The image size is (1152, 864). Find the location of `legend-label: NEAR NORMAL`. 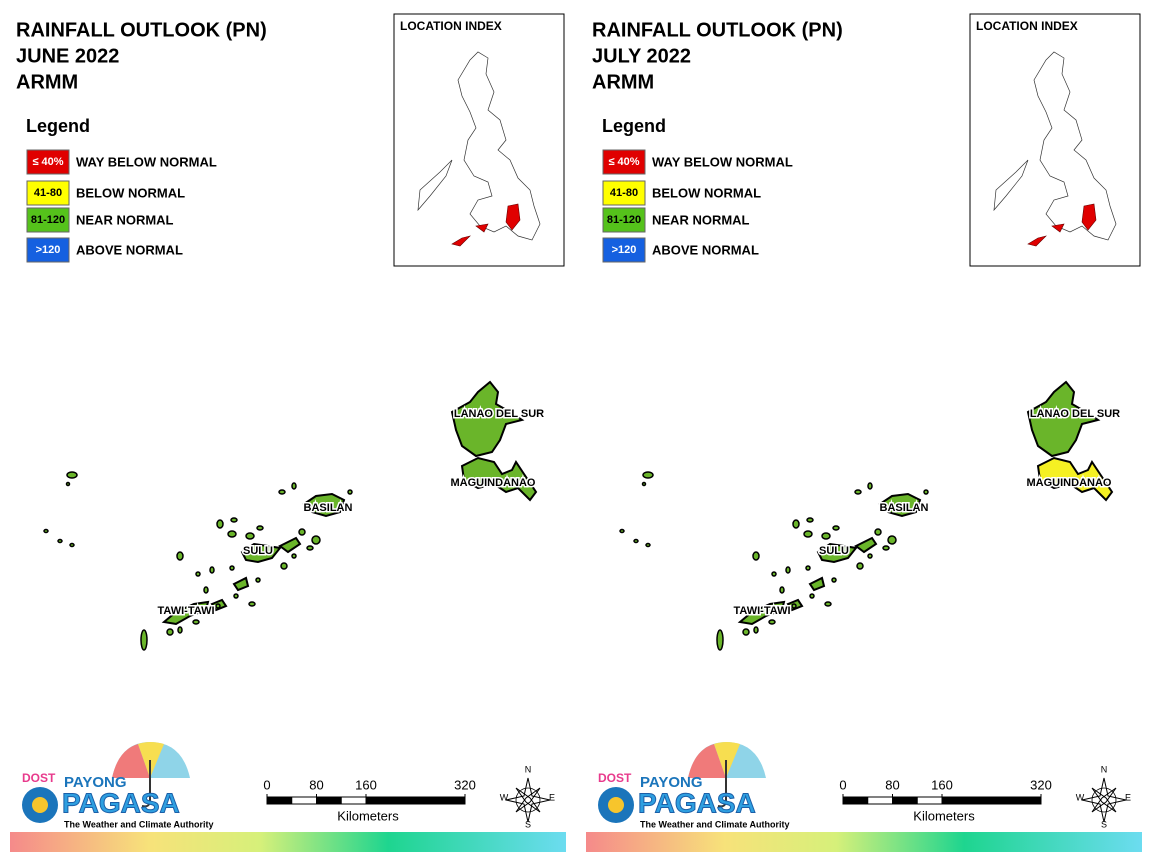

legend-label: NEAR NORMAL is located at coordinates (125, 219).